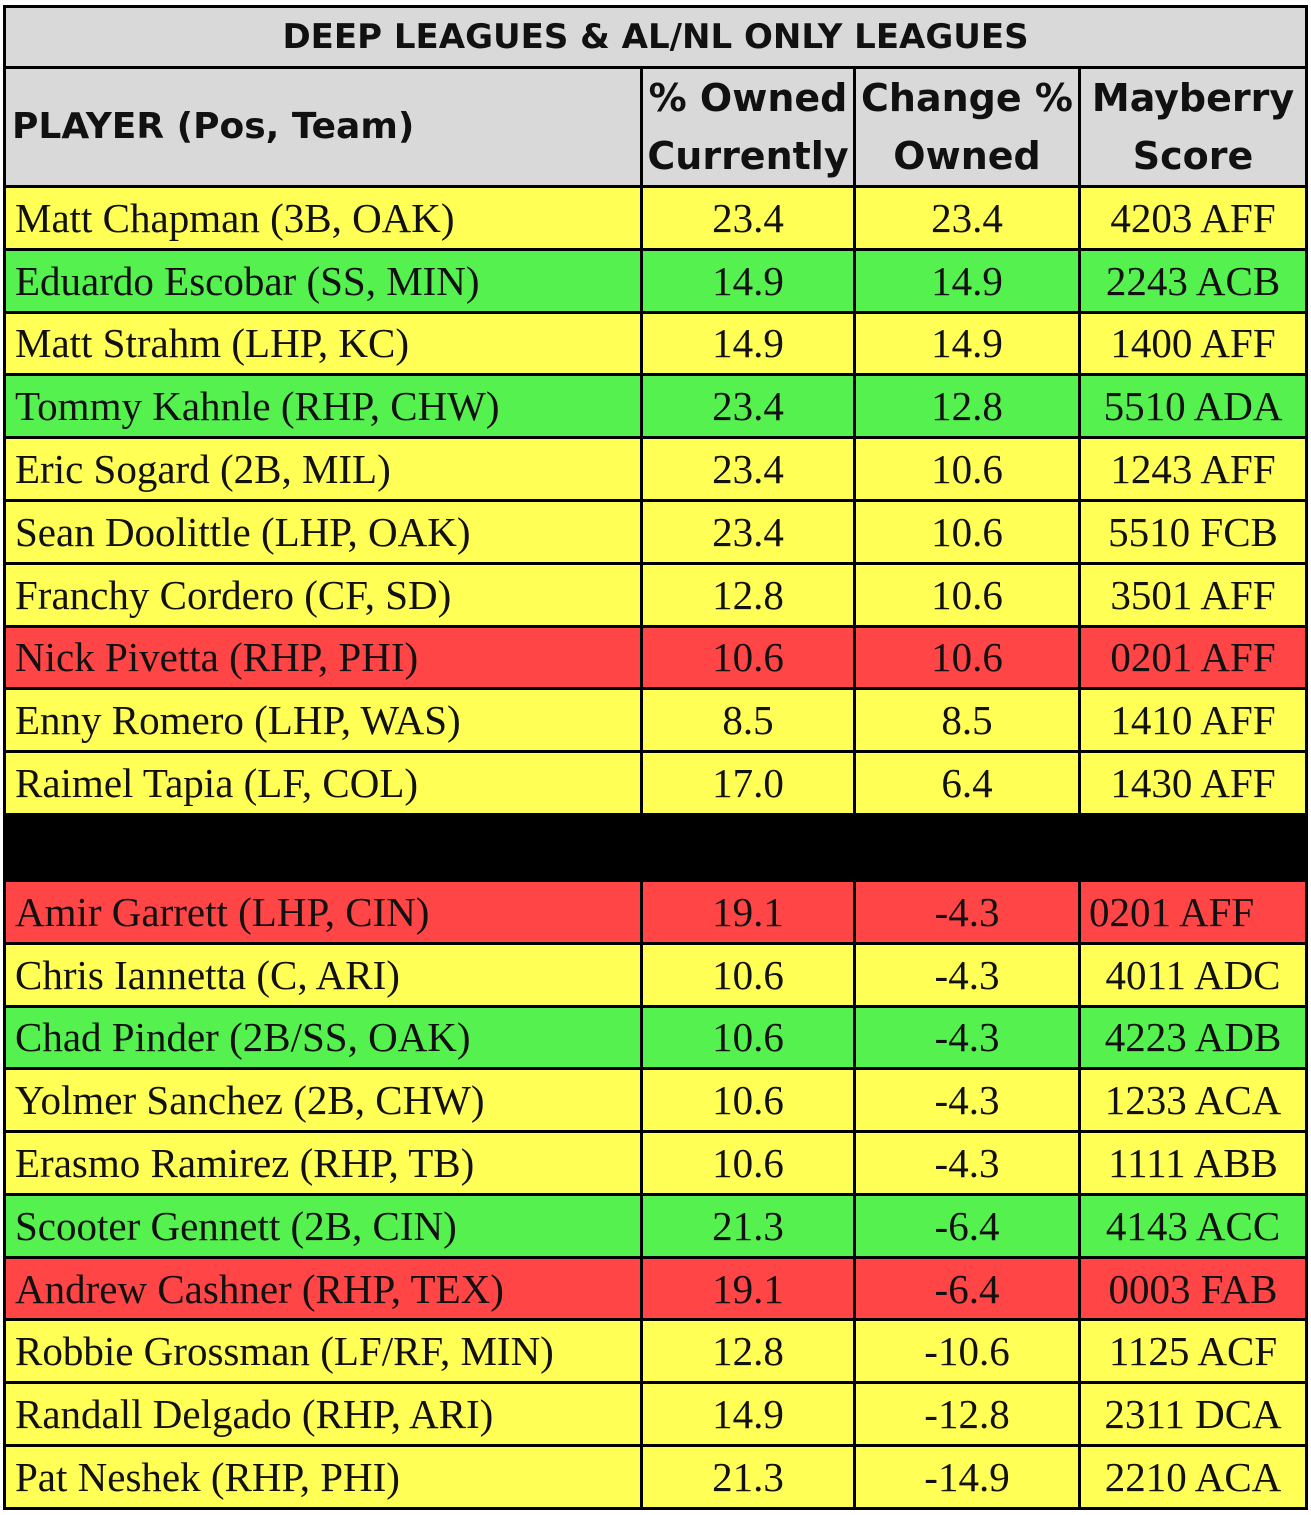  Describe the element at coordinates (1193, 1477) in the screenshot. I see `score-cell: 2210 ACA` at that location.